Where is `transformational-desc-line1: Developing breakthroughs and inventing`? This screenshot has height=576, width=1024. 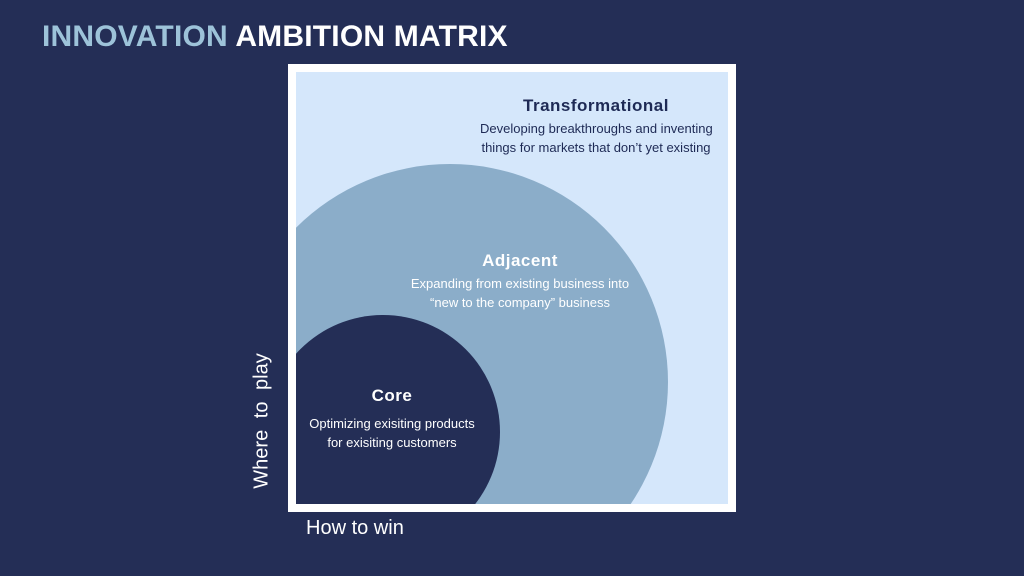 transformational-desc-line1: Developing breakthroughs and inventing is located at coordinates (596, 128).